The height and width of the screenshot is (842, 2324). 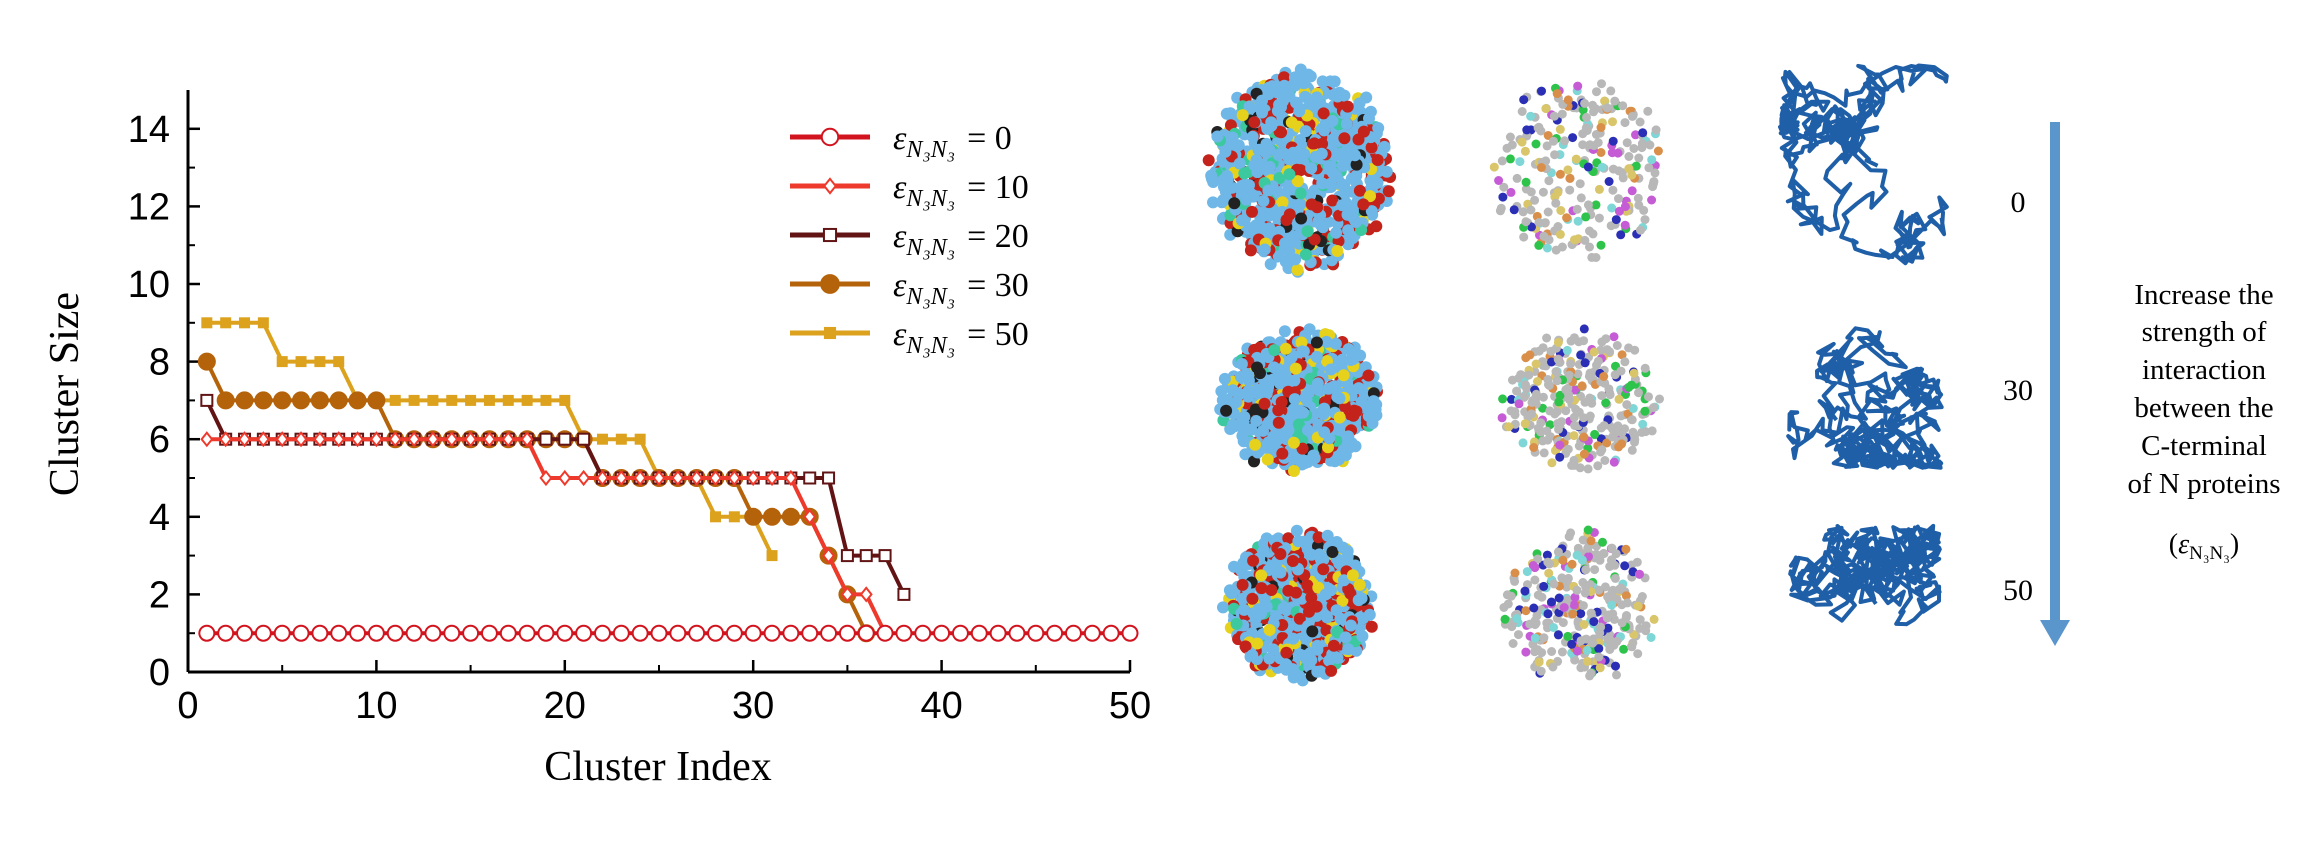 I want to click on caption-line-3: interaction, so click(x=2204, y=370).